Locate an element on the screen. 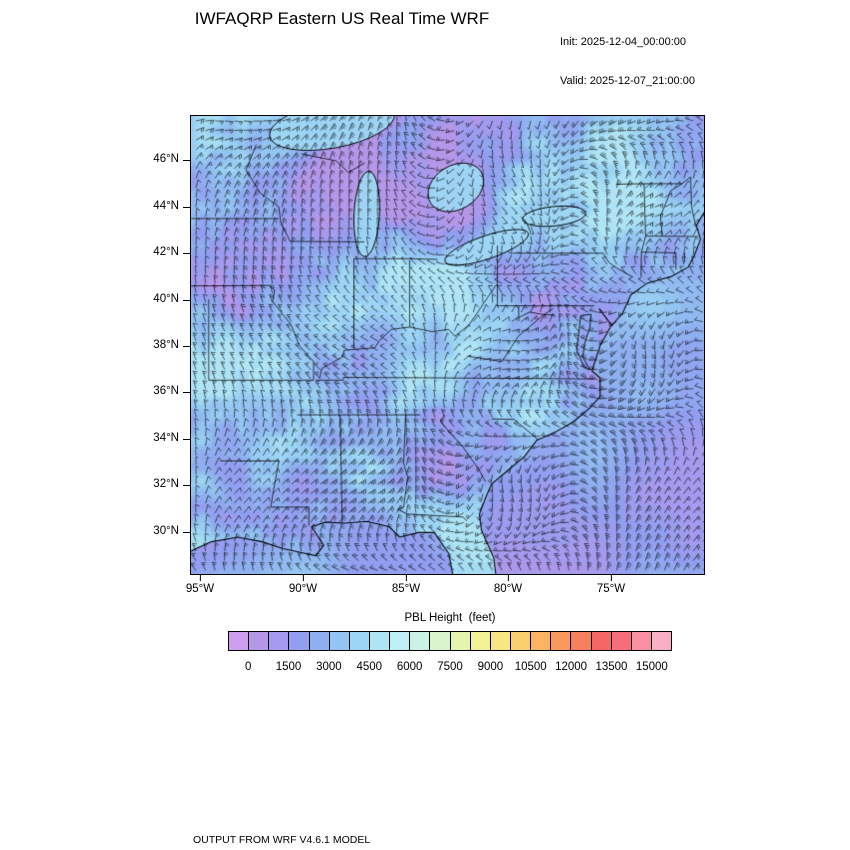 The width and height of the screenshot is (850, 850). model-version-line: OUTPUT FROM WRF V4.6.1 MODEL is located at coordinates (282, 840).